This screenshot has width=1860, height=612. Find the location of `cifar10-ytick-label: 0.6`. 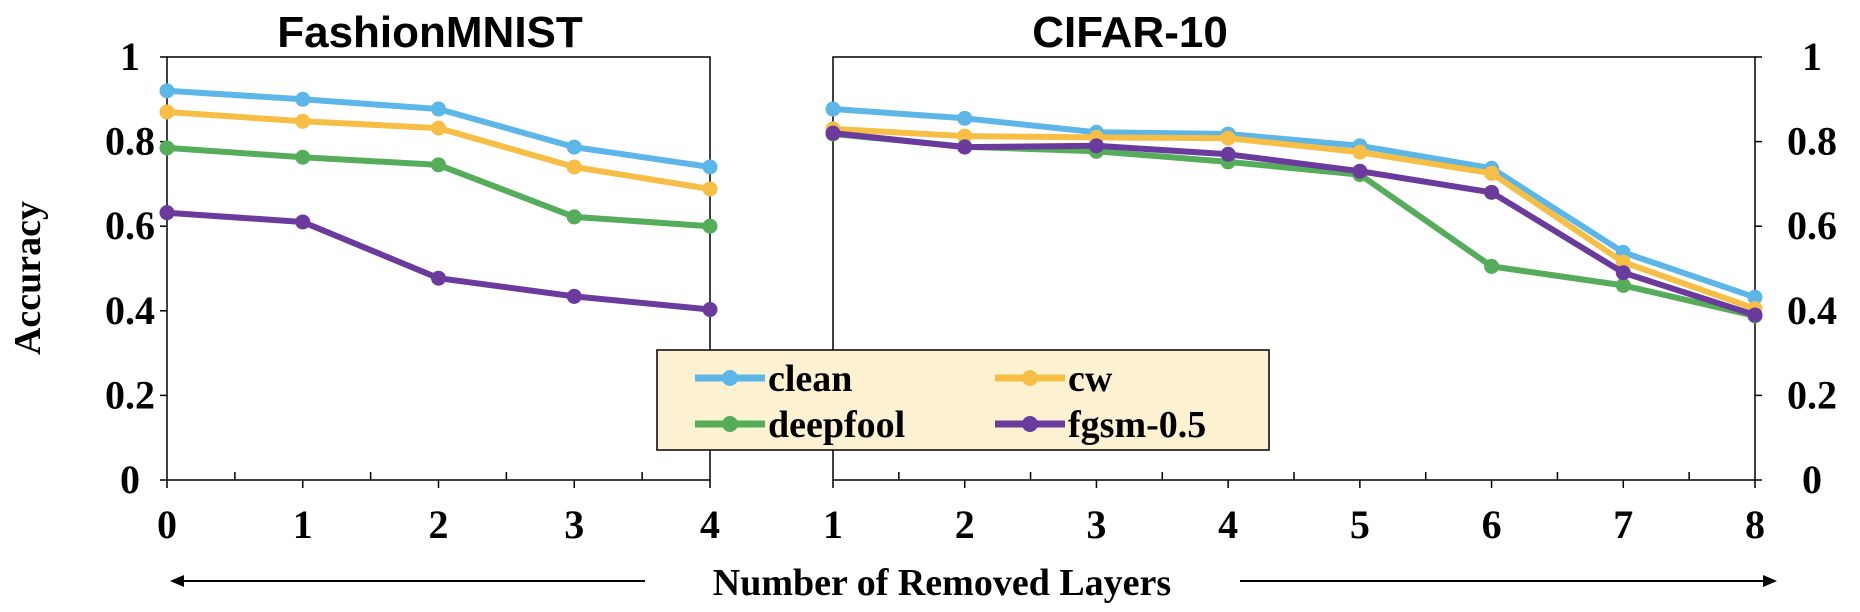

cifar10-ytick-label: 0.6 is located at coordinates (1812, 225).